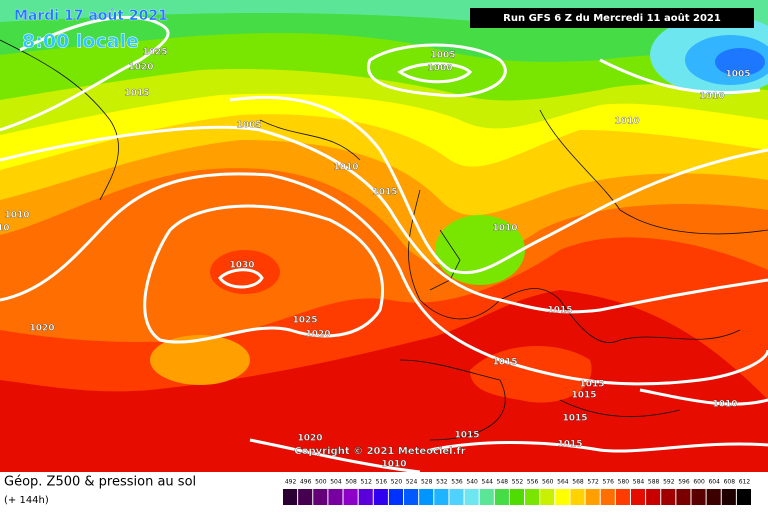 This screenshot has width=768, height=516. I want to click on scale-label: 500, so click(321, 482).